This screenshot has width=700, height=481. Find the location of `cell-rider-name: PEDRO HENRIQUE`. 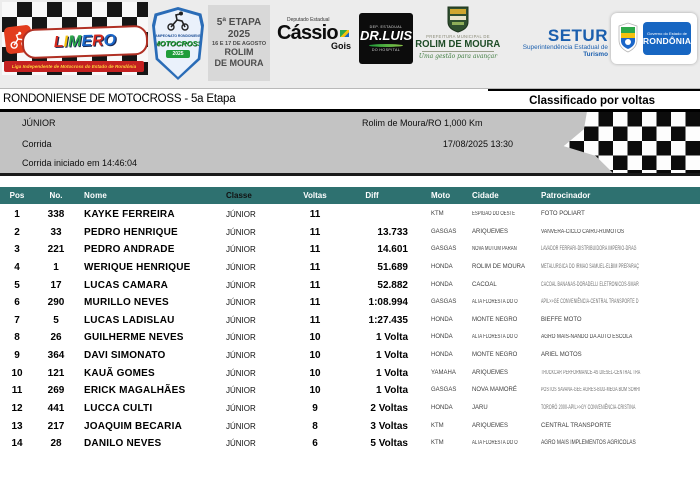

cell-rider-name: PEDRO HENRIQUE is located at coordinates (131, 232).